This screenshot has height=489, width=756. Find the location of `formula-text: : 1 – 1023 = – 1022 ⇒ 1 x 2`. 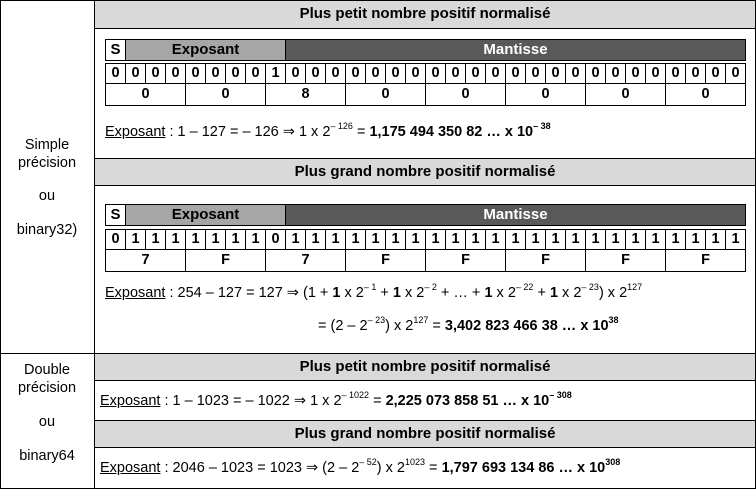

formula-text: : 1 – 1023 = – 1022 ⇒ 1 x 2 is located at coordinates (251, 401).